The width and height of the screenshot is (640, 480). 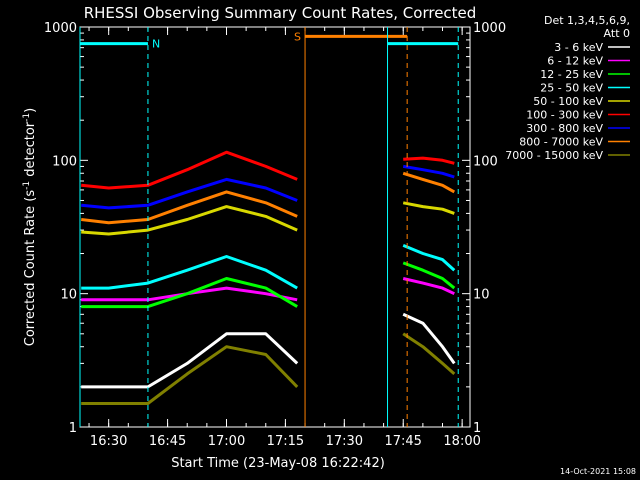 What do you see at coordinates (278, 463) in the screenshot?
I see `x-axis-label: Start Time (23-May-08 16:22:42)` at bounding box center [278, 463].